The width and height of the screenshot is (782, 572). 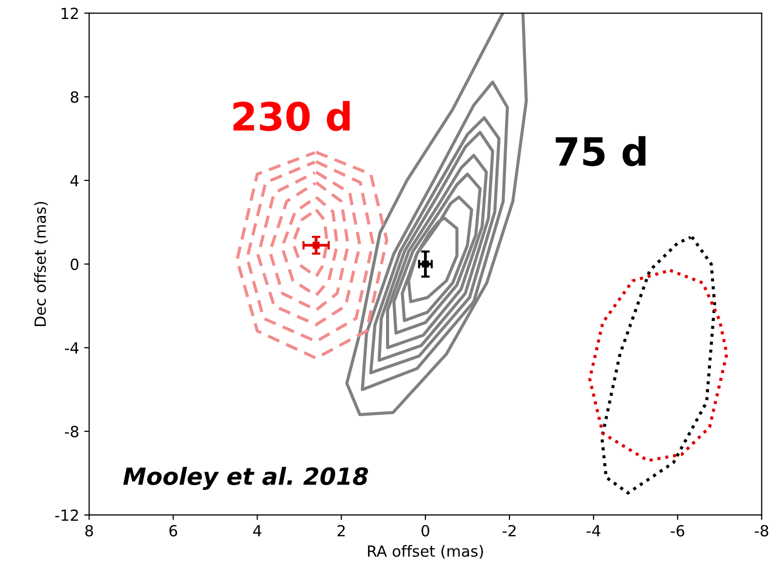 What do you see at coordinates (593, 530) in the screenshot?
I see `x-tick-label: -4` at bounding box center [593, 530].